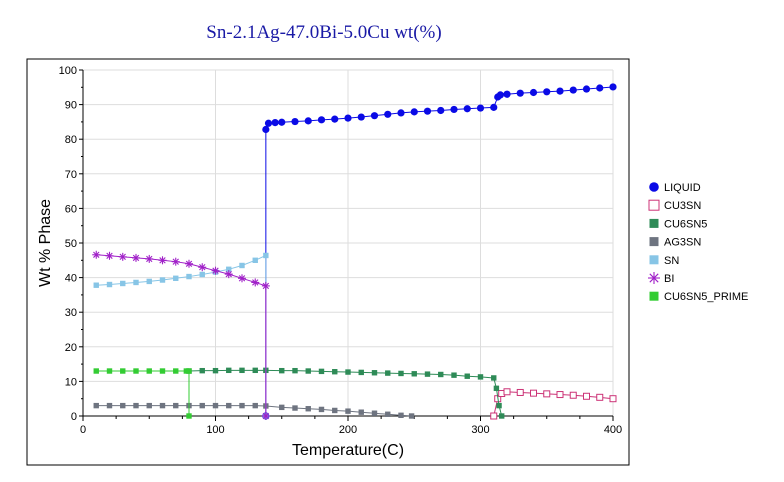 Image resolution: width=784 pixels, height=482 pixels. What do you see at coordinates (348, 450) in the screenshot?
I see `x-axis-title: Temperature(C)` at bounding box center [348, 450].